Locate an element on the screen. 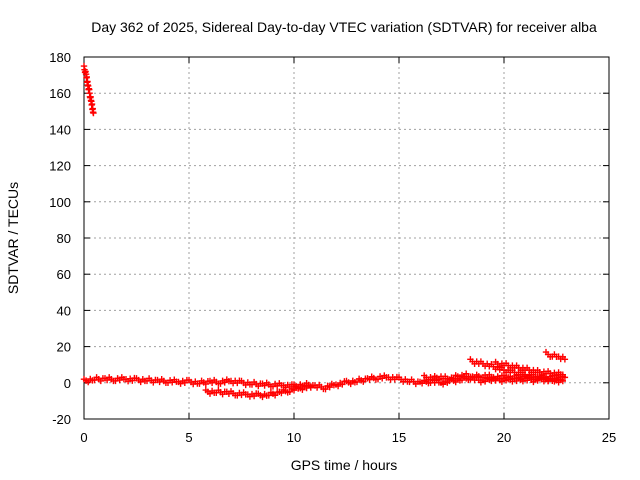 This screenshot has width=640, height=480. x-tick-label: 10 is located at coordinates (294, 437).